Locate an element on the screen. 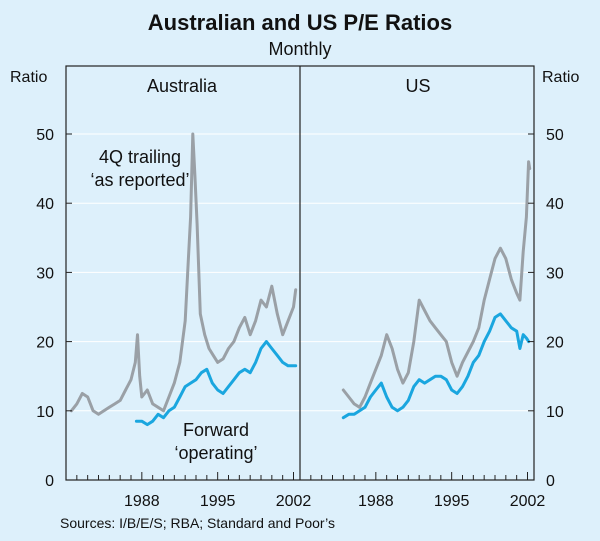 The image size is (600, 541). x-tick-label-us: 2002 is located at coordinates (528, 501).